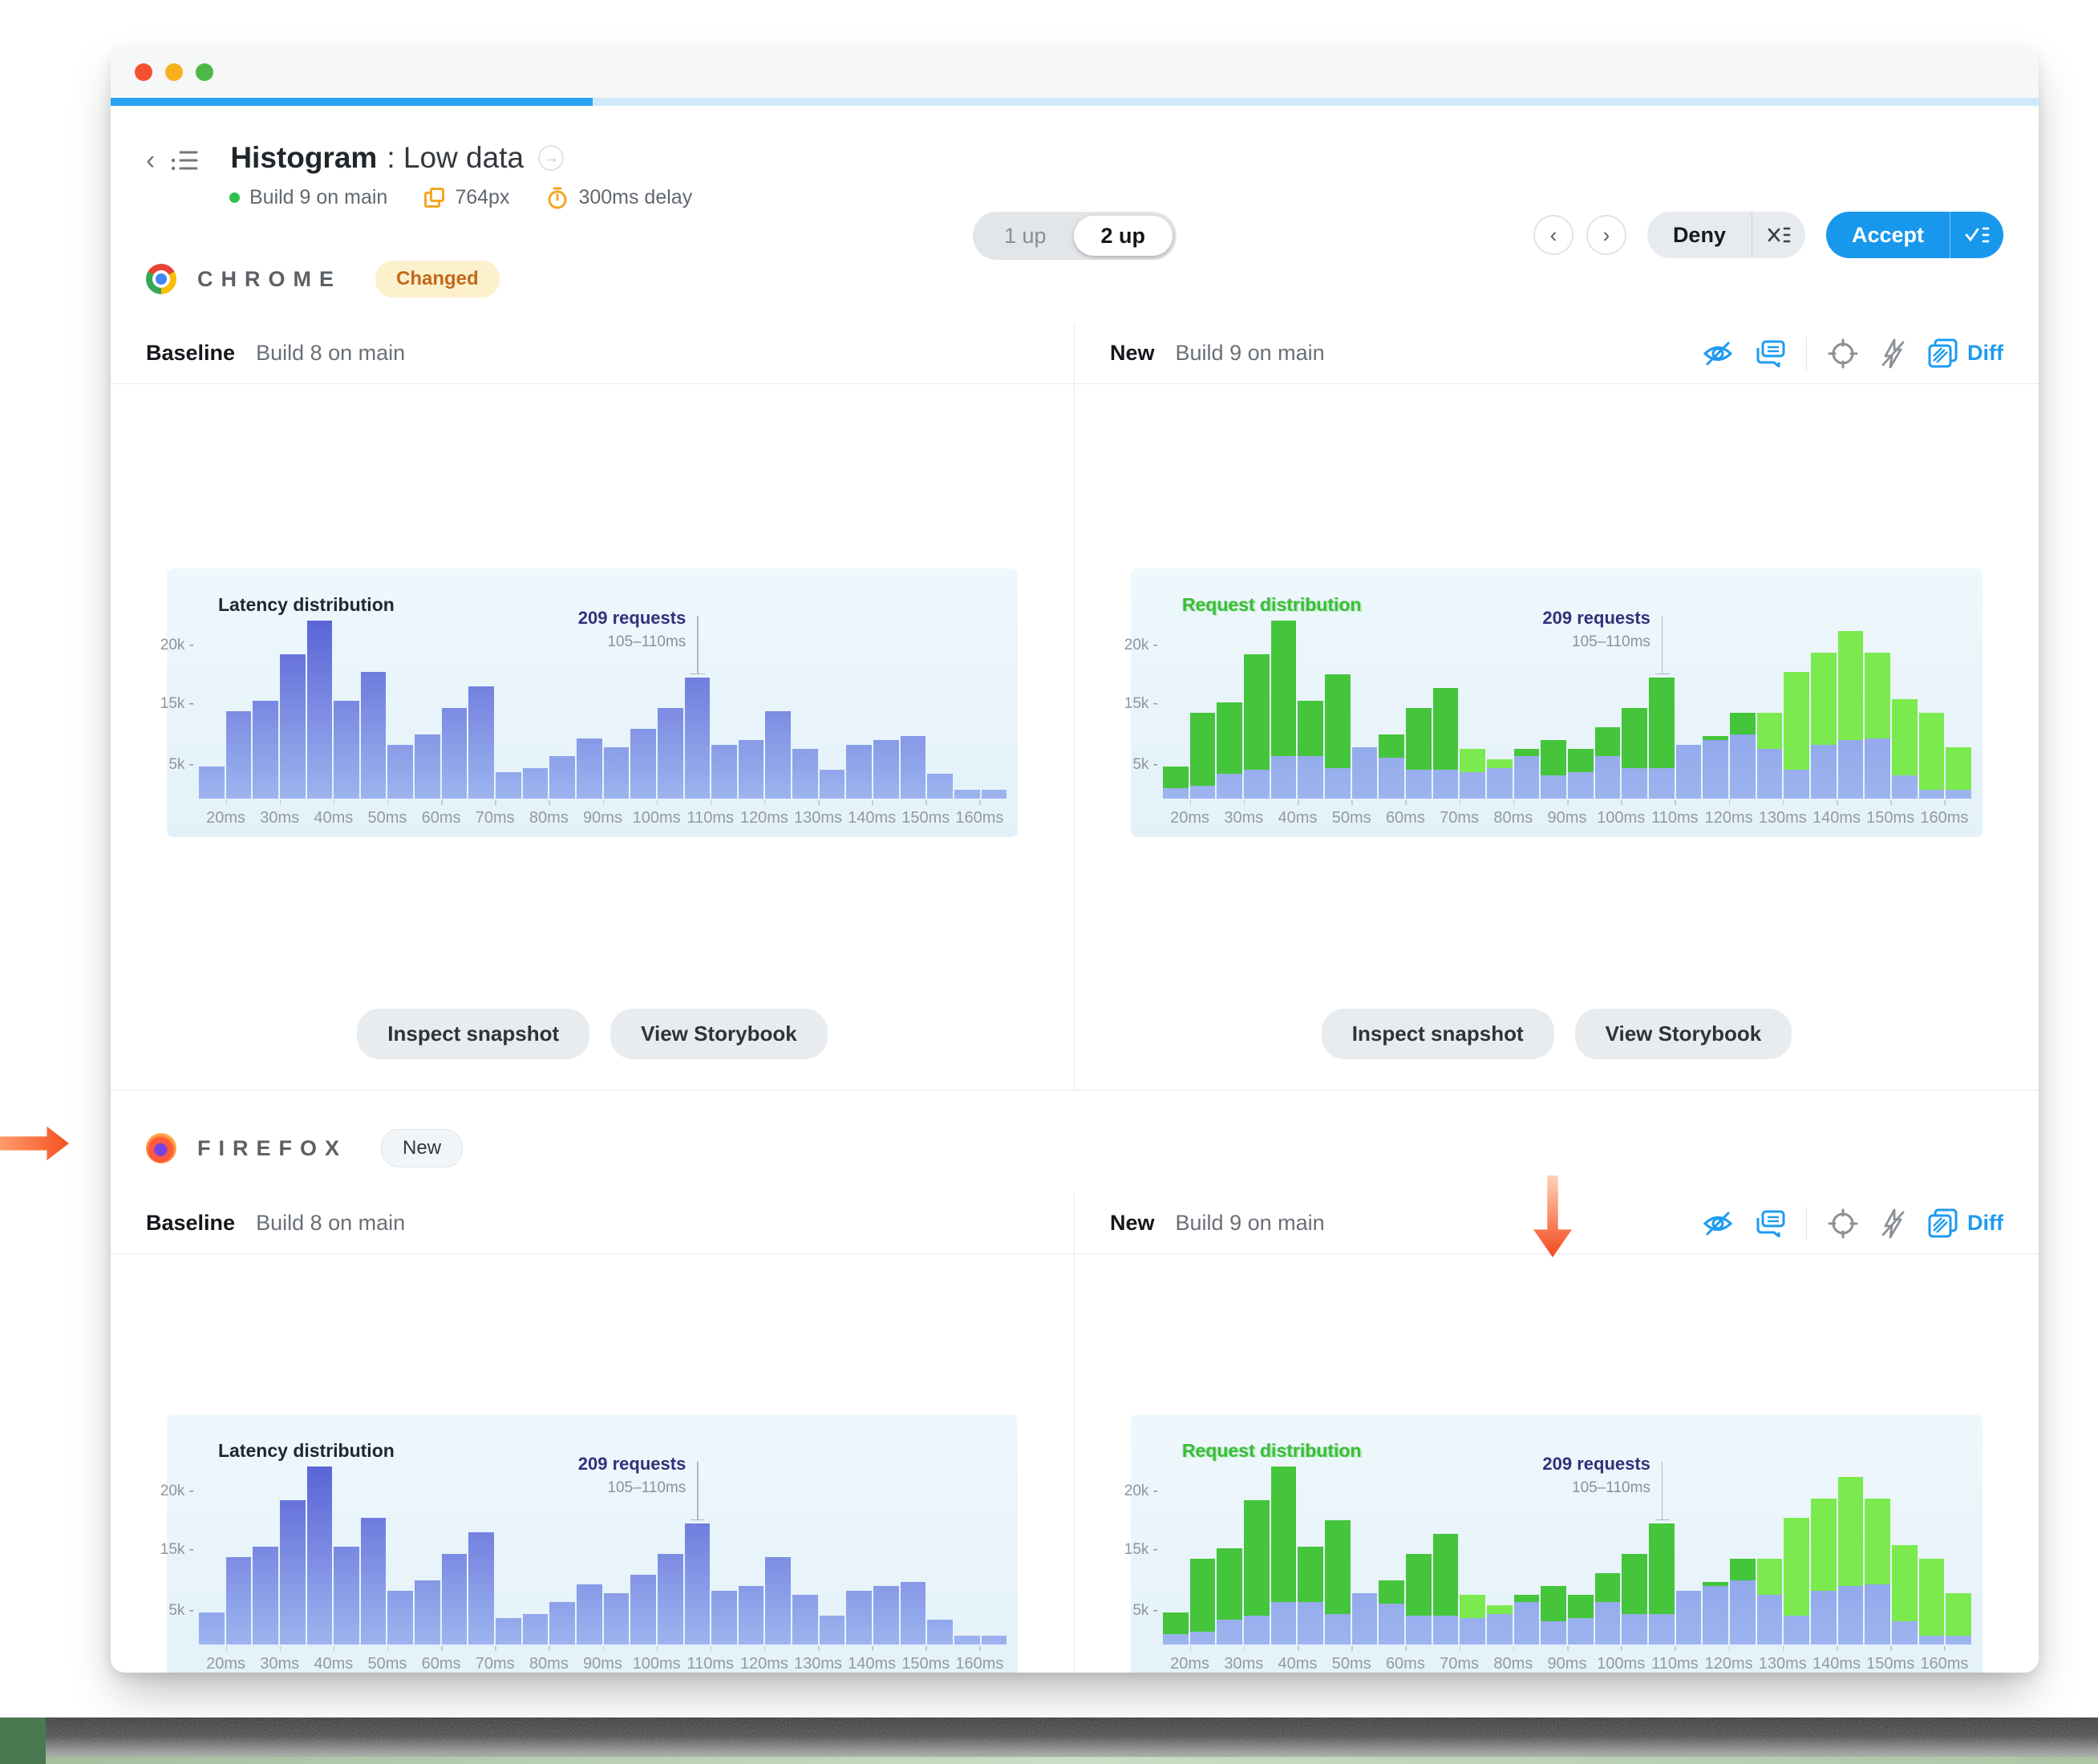 This screenshot has width=2098, height=1764. Describe the element at coordinates (204, 72) in the screenshot. I see `zoom-window-button` at that location.